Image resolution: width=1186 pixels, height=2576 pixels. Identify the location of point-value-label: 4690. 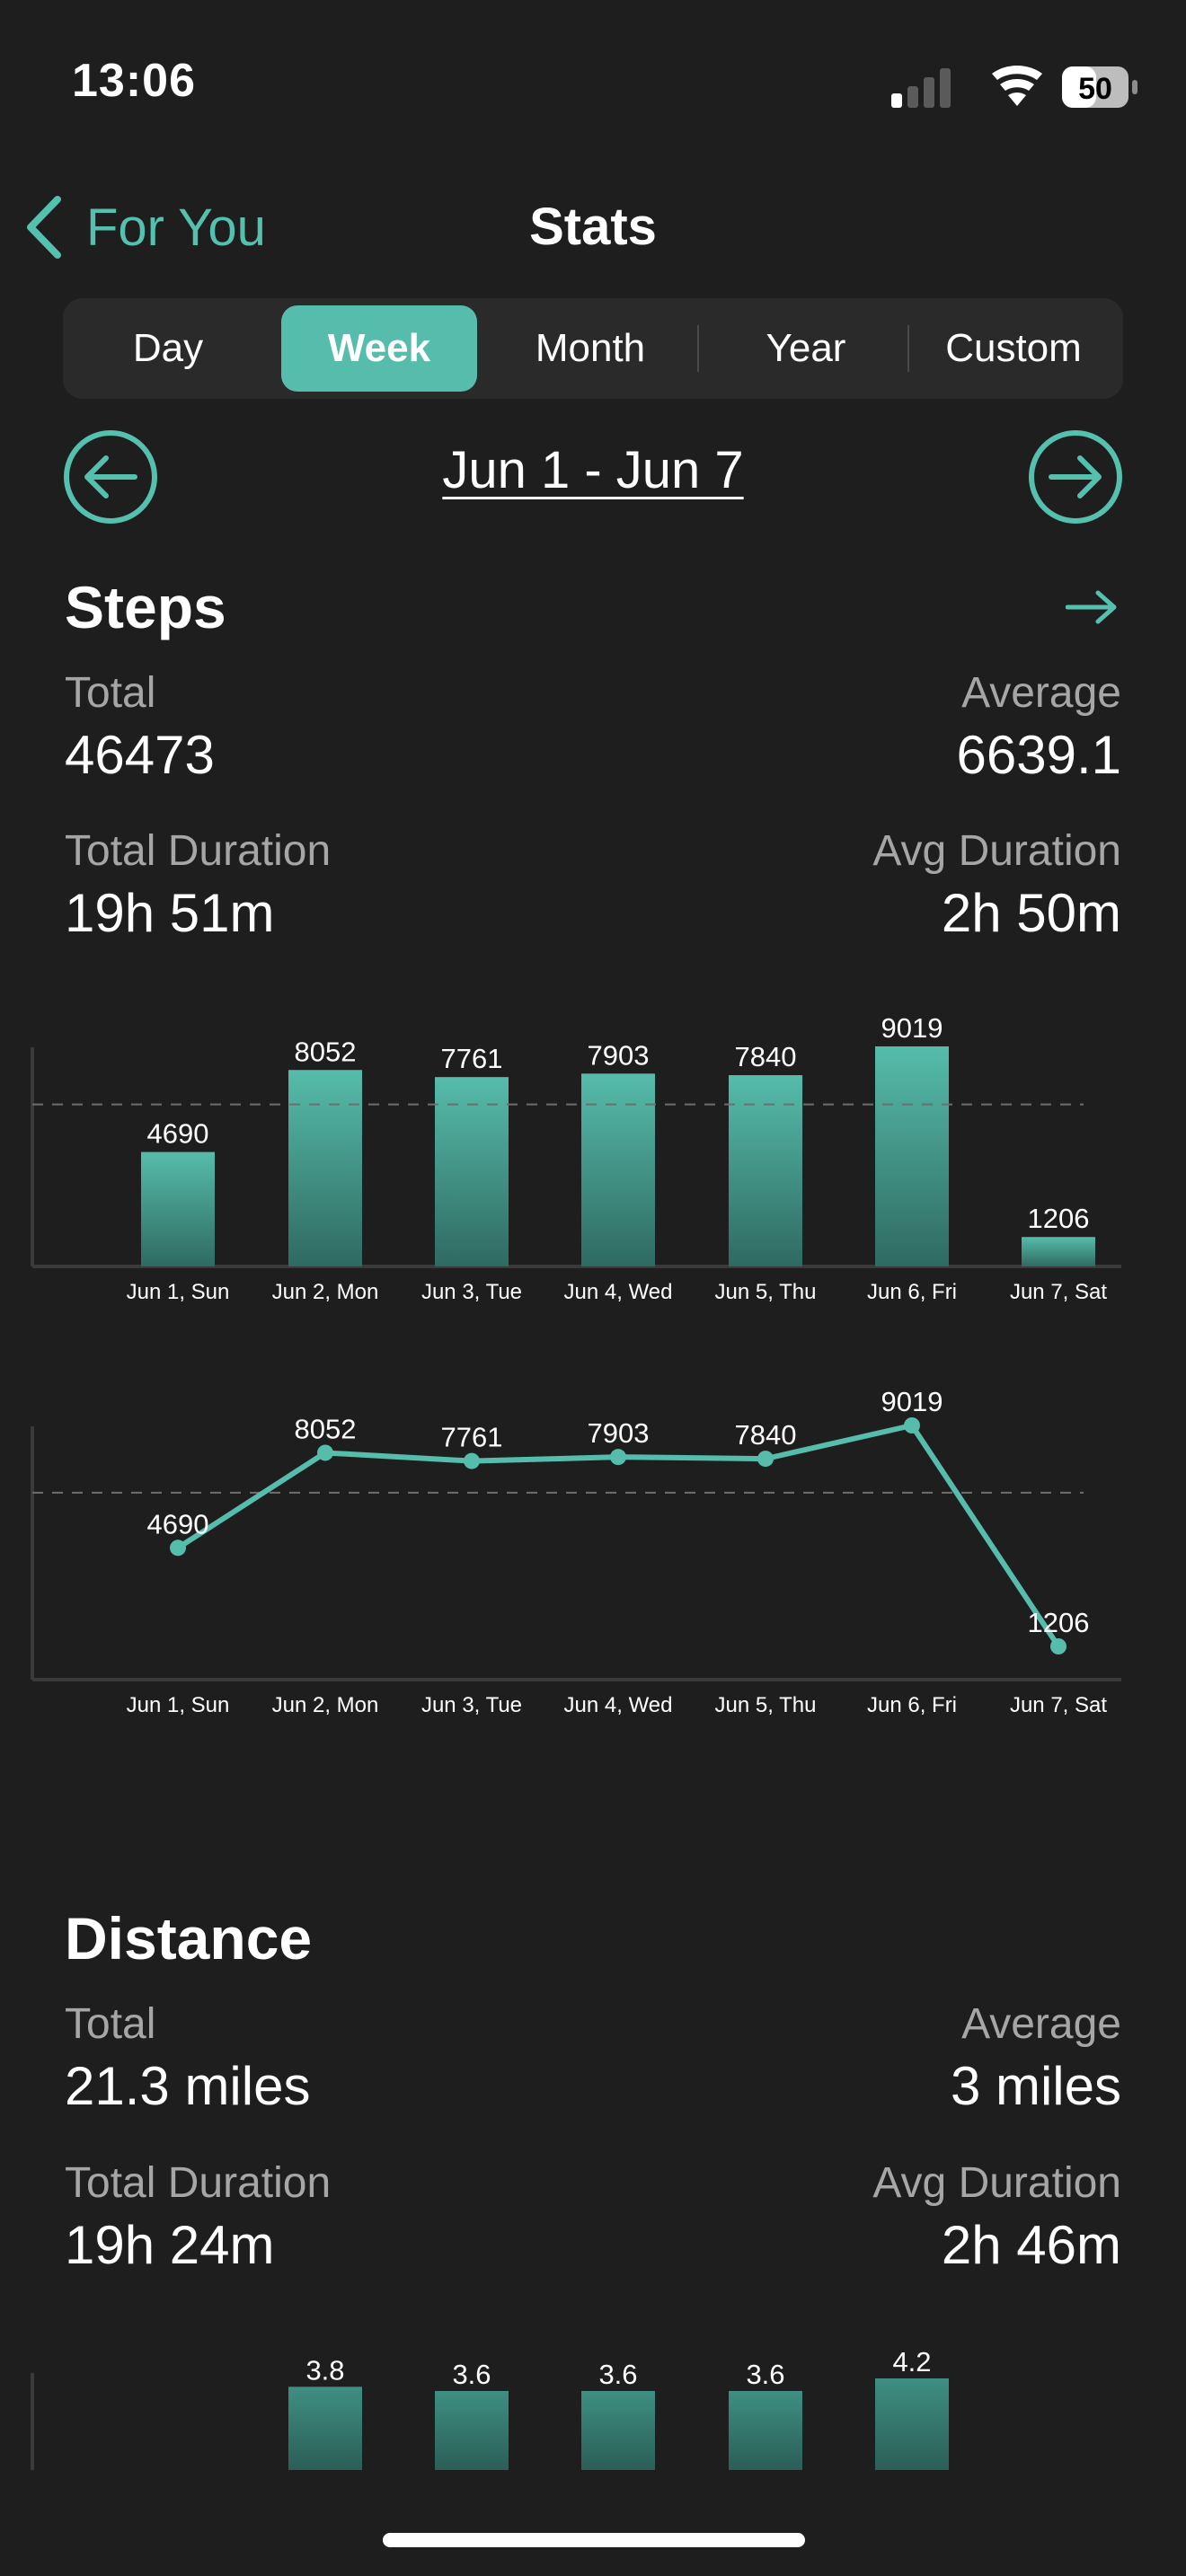
(178, 1523).